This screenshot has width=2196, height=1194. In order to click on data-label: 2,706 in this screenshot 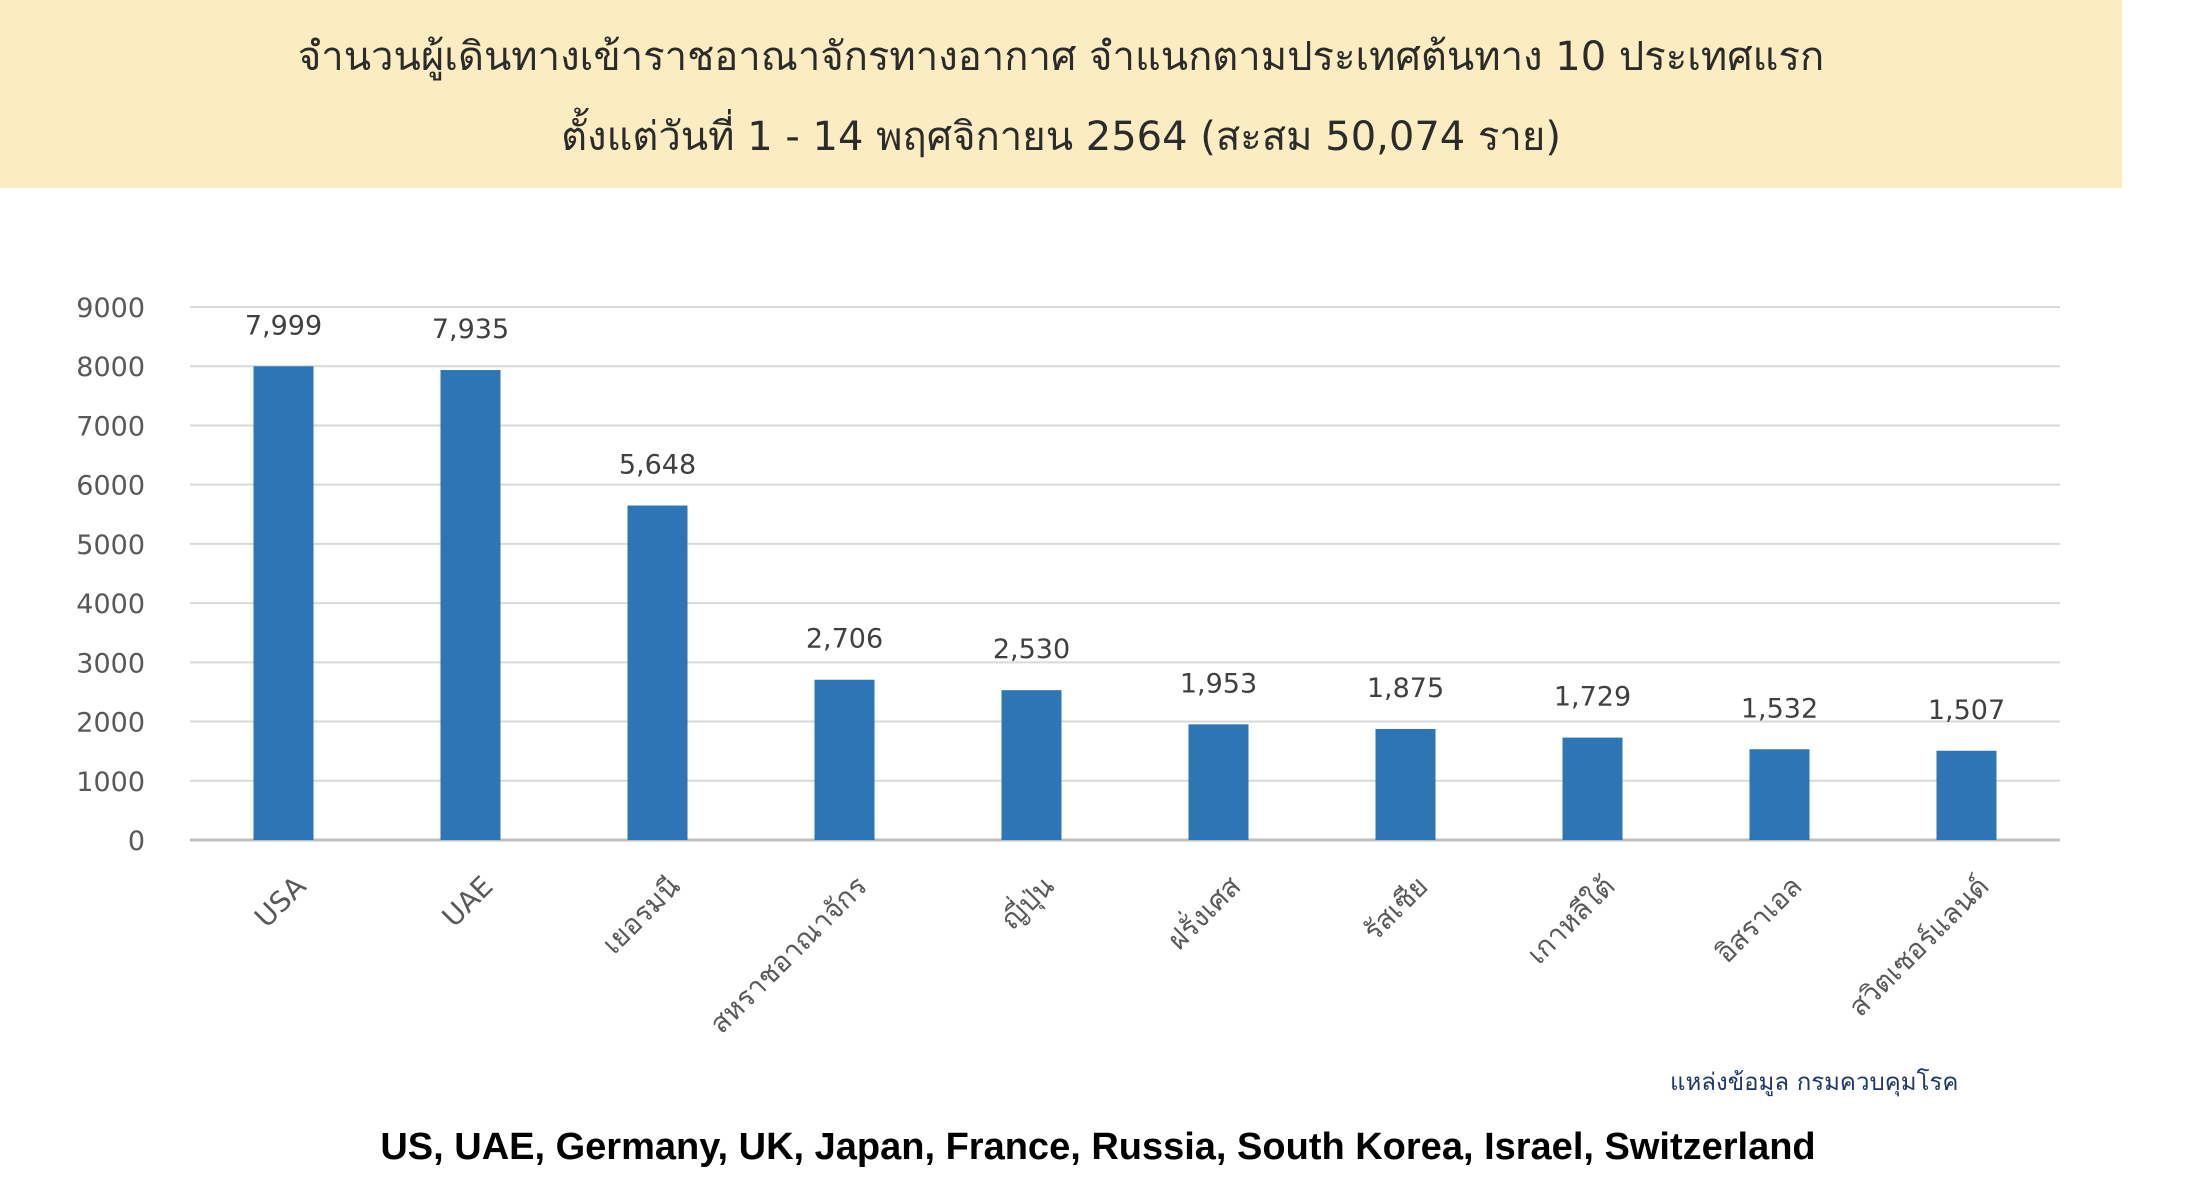, I will do `click(844, 639)`.